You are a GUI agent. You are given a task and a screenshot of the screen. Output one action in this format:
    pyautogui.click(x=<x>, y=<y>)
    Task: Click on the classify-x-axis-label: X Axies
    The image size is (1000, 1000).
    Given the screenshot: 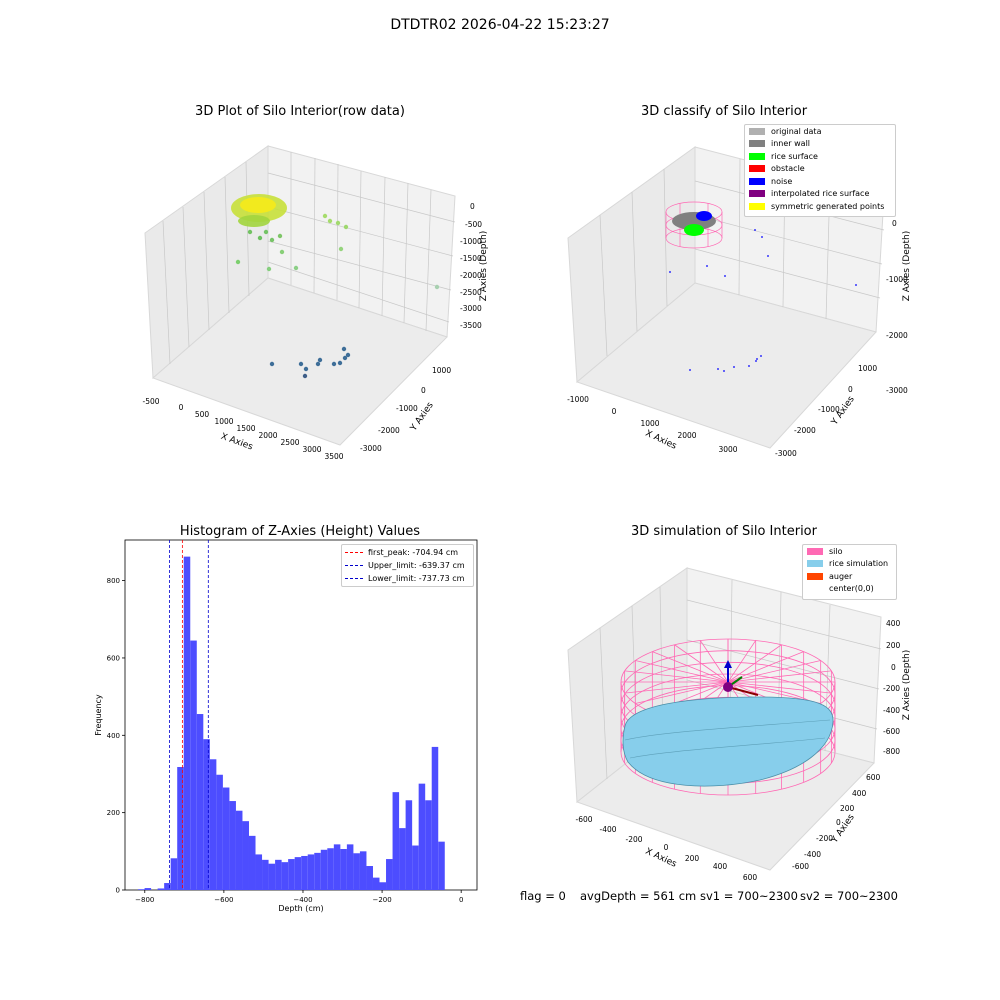 What is the action you would take?
    pyautogui.click(x=661, y=440)
    